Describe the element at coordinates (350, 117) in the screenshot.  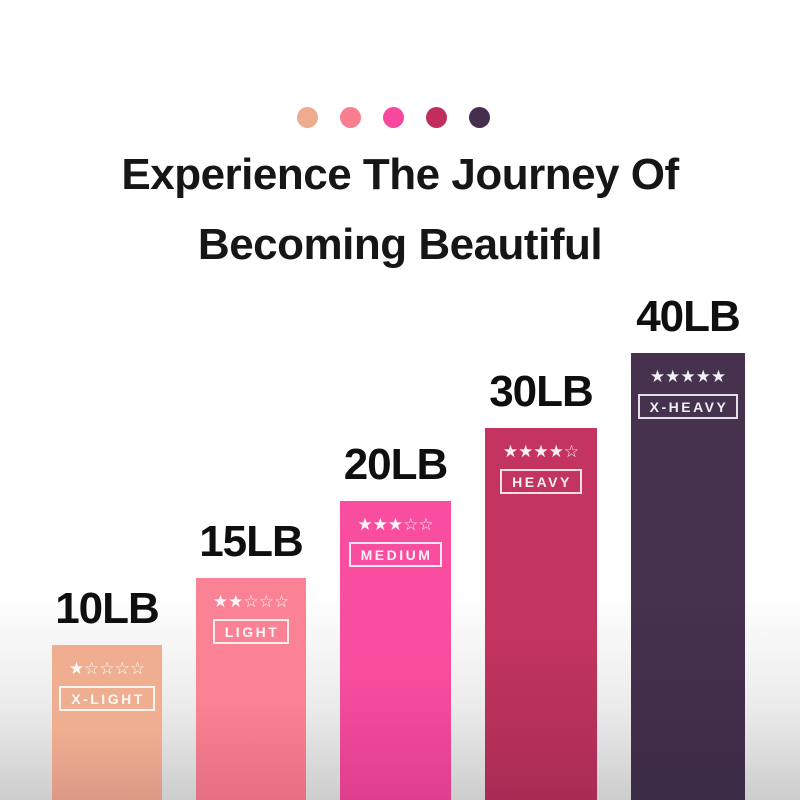
I see `light-dot` at that location.